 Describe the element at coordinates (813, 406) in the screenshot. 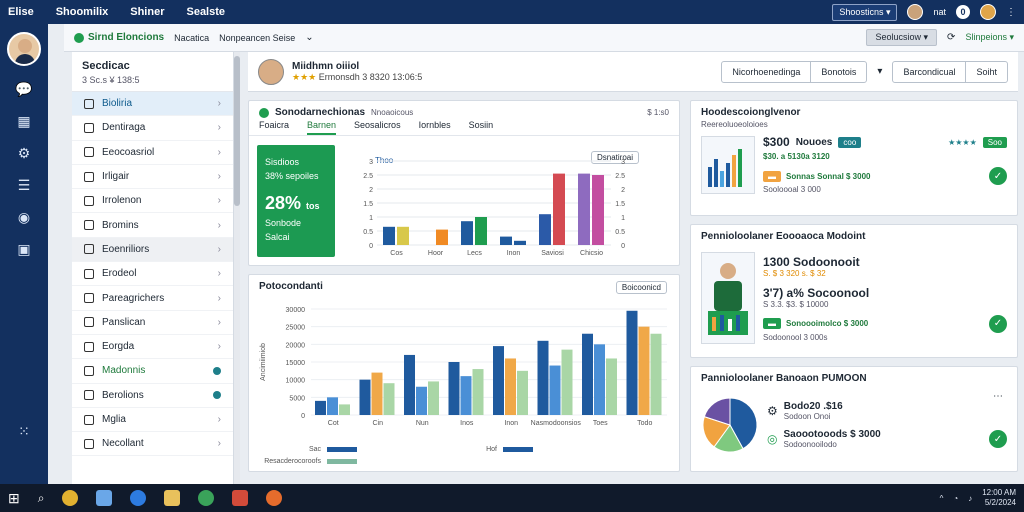

I see `right-card-3-a: Bodo20 .$16` at that location.